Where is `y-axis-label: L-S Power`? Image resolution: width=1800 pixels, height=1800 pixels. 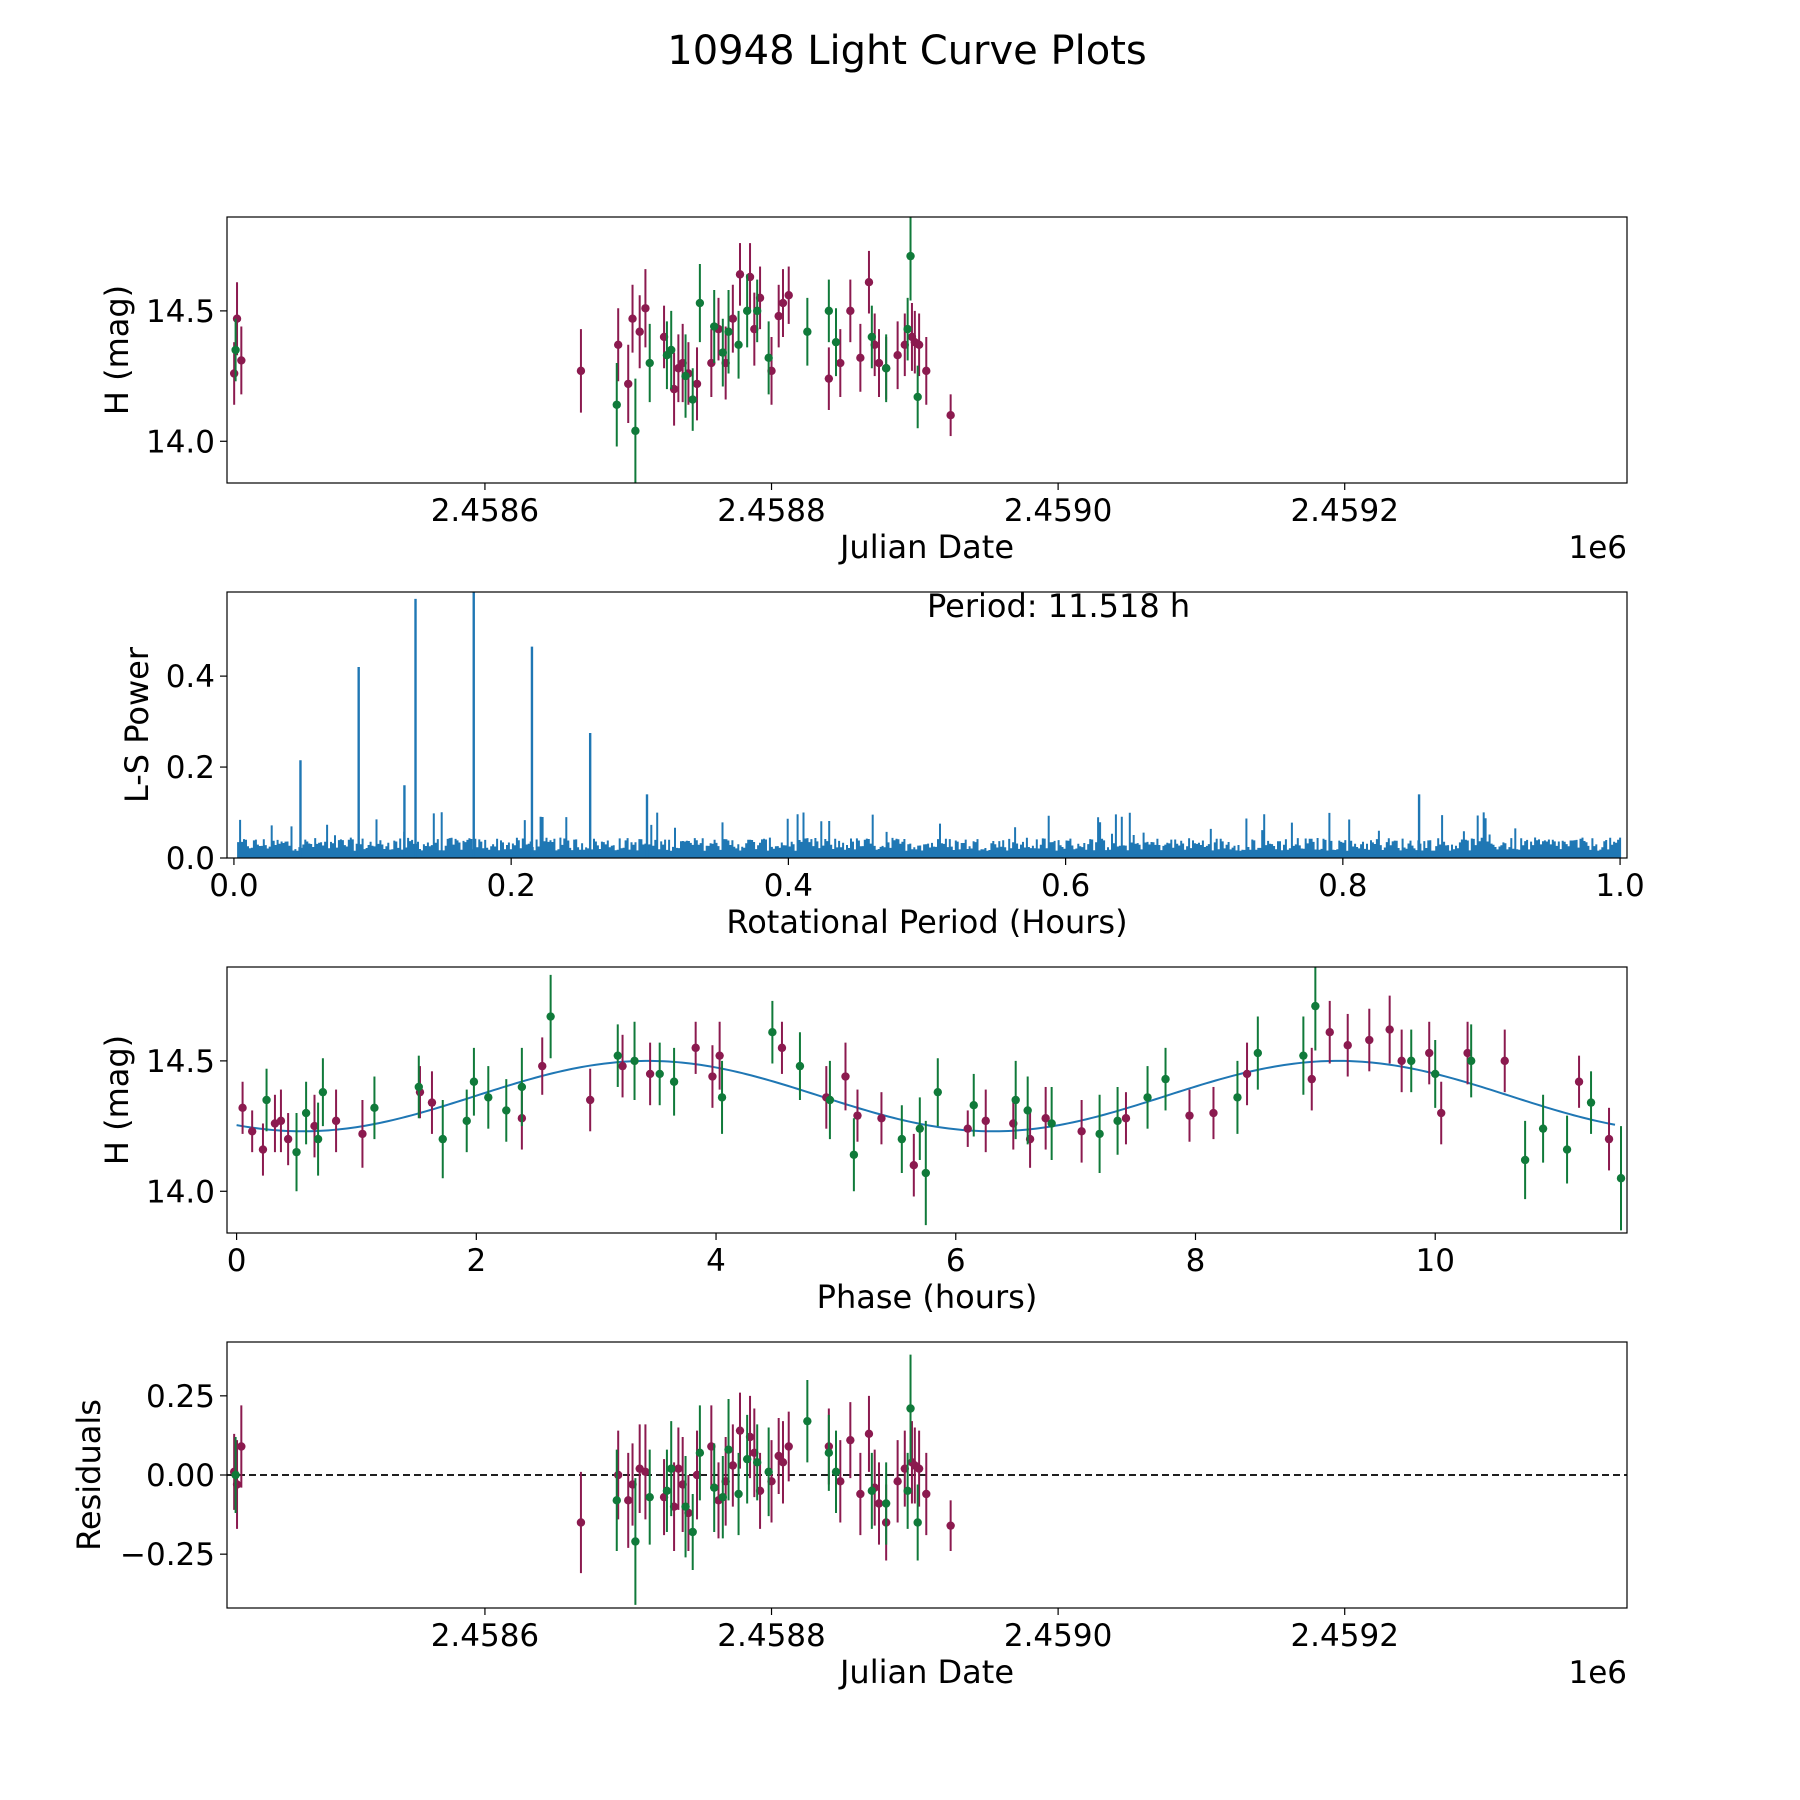
y-axis-label: L-S Power is located at coordinates (137, 724).